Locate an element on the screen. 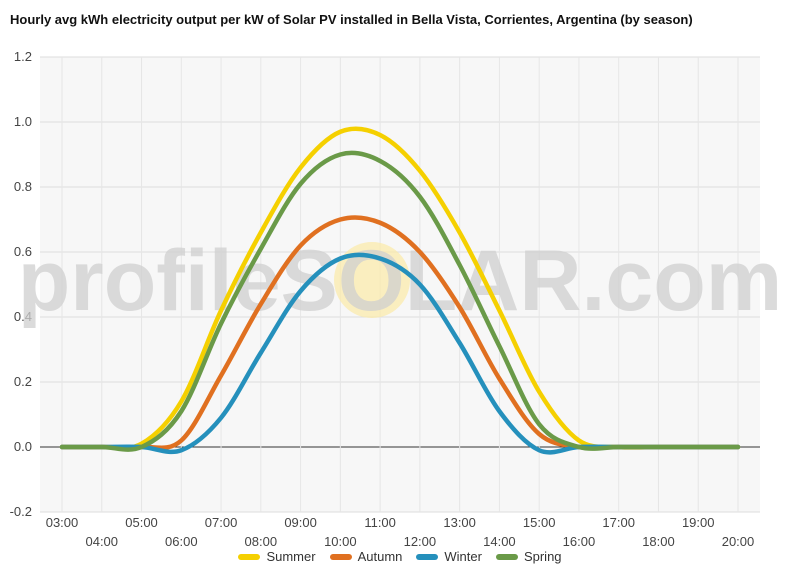 This screenshot has width=800, height=570. legend-label: Summer is located at coordinates (291, 556).